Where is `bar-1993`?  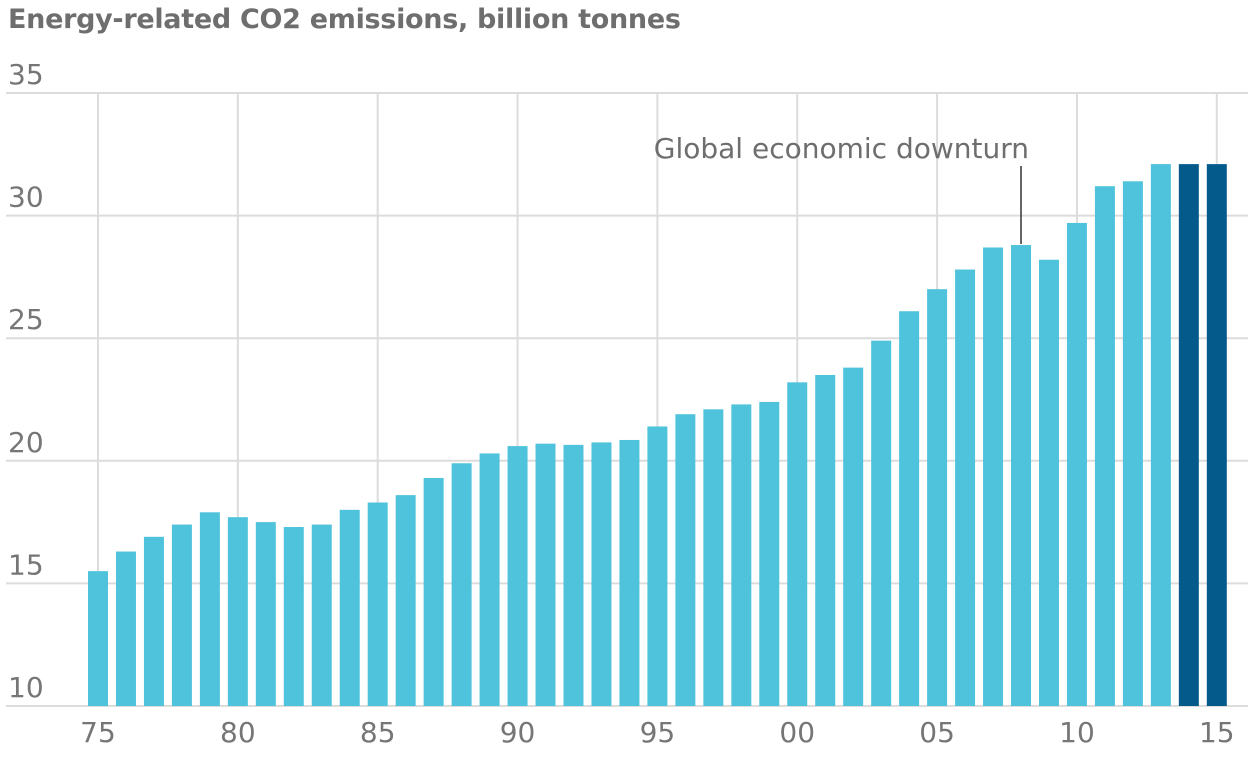 bar-1993 is located at coordinates (601, 574).